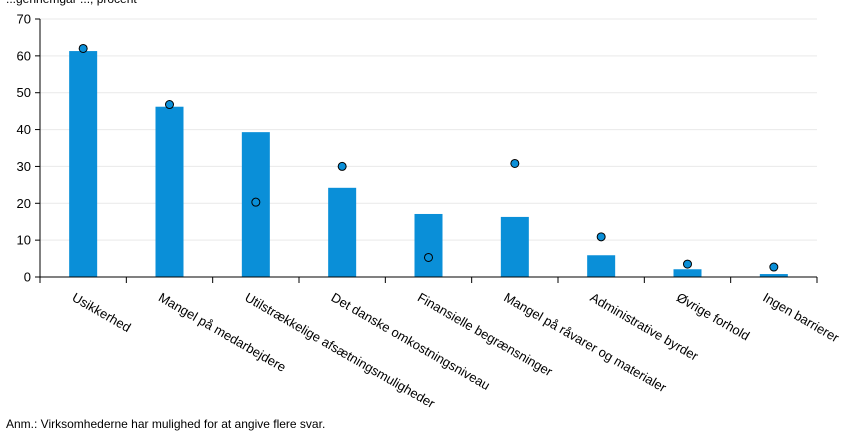 This screenshot has width=857, height=434. I want to click on category-label: Ingen barrierer, so click(801, 318).